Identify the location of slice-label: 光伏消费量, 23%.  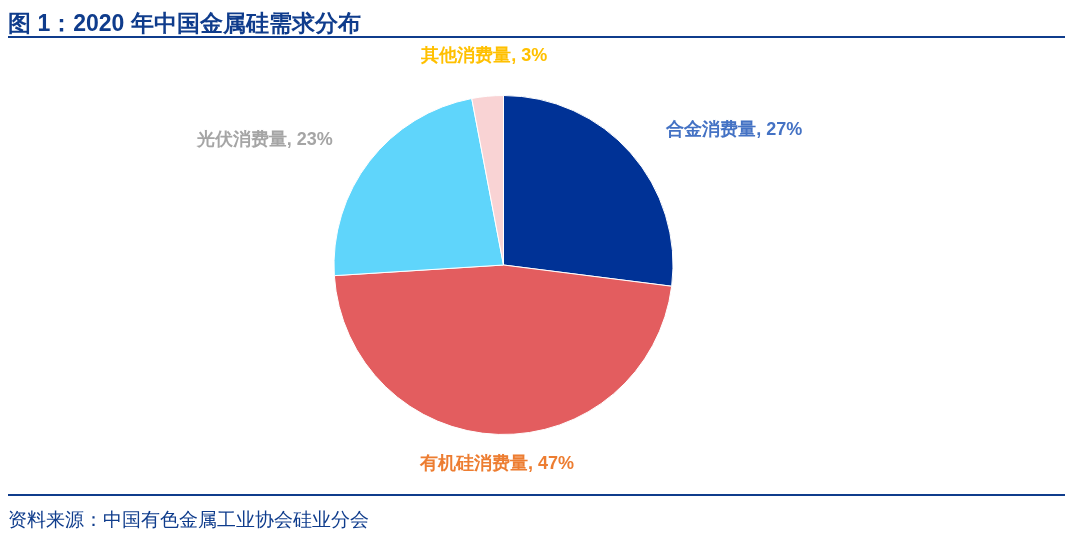
(264, 139).